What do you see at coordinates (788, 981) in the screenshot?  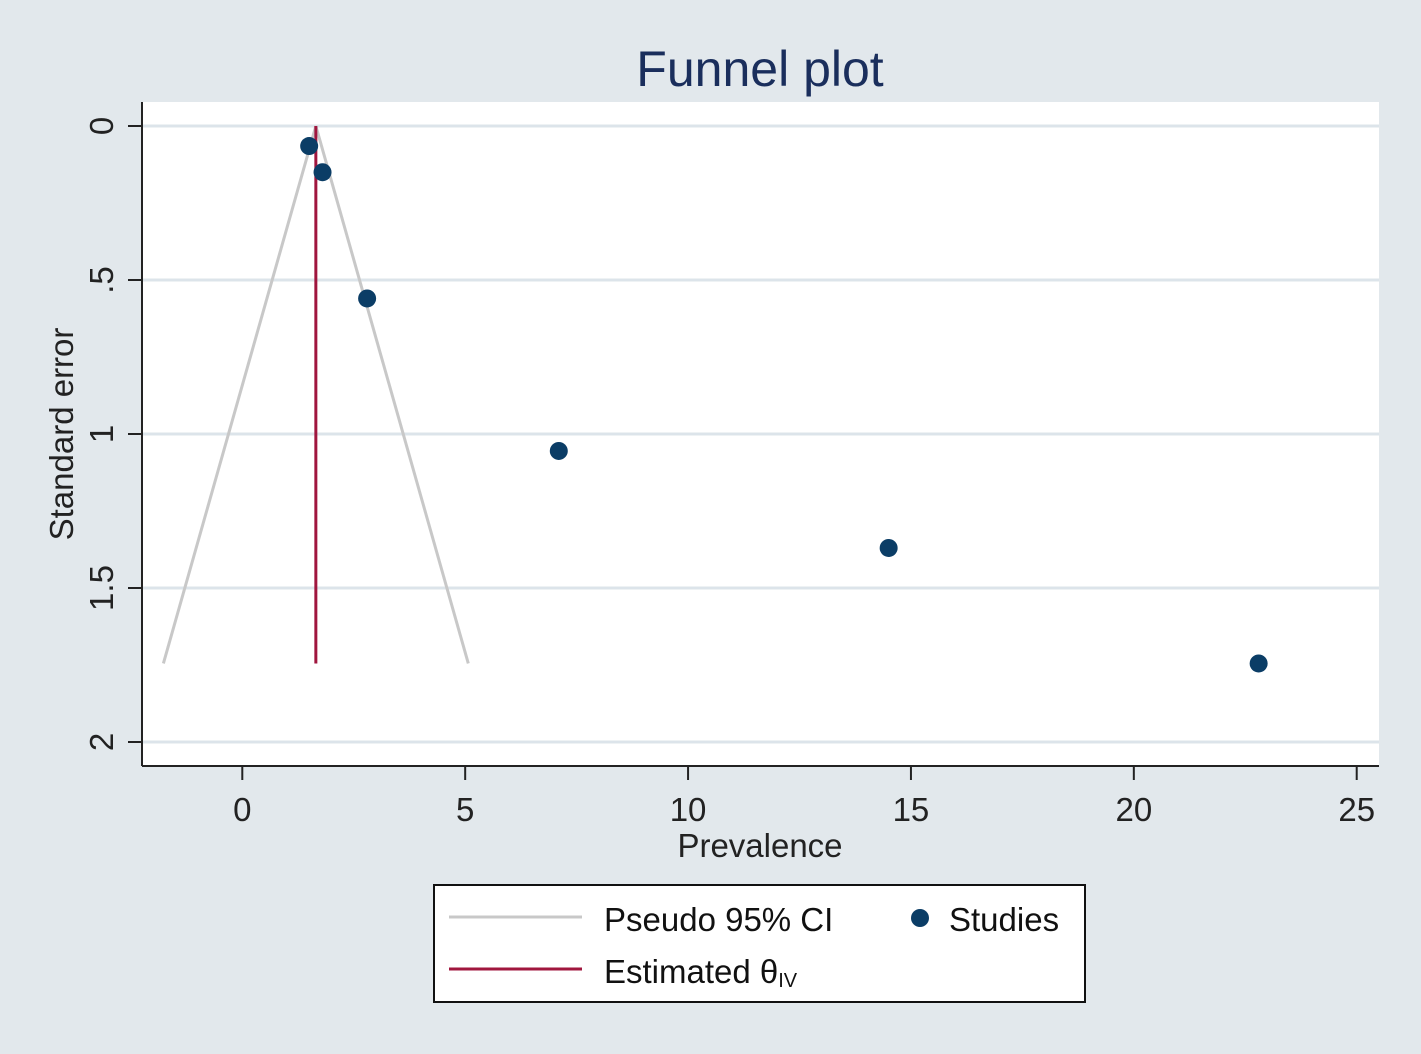 I see `legend-estimate-label-subscript: IV` at bounding box center [788, 981].